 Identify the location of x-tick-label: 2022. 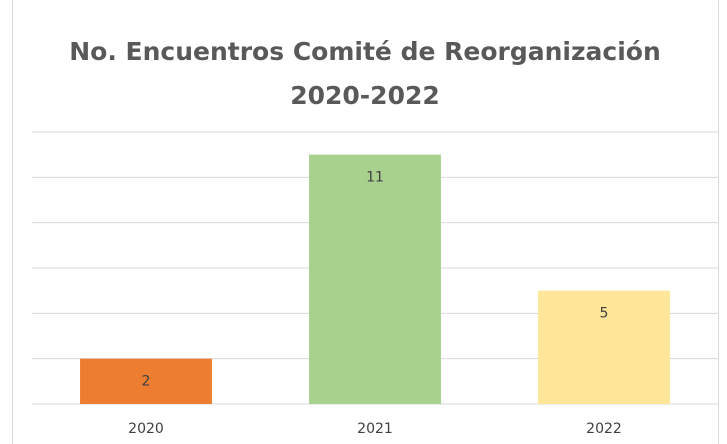
(604, 429).